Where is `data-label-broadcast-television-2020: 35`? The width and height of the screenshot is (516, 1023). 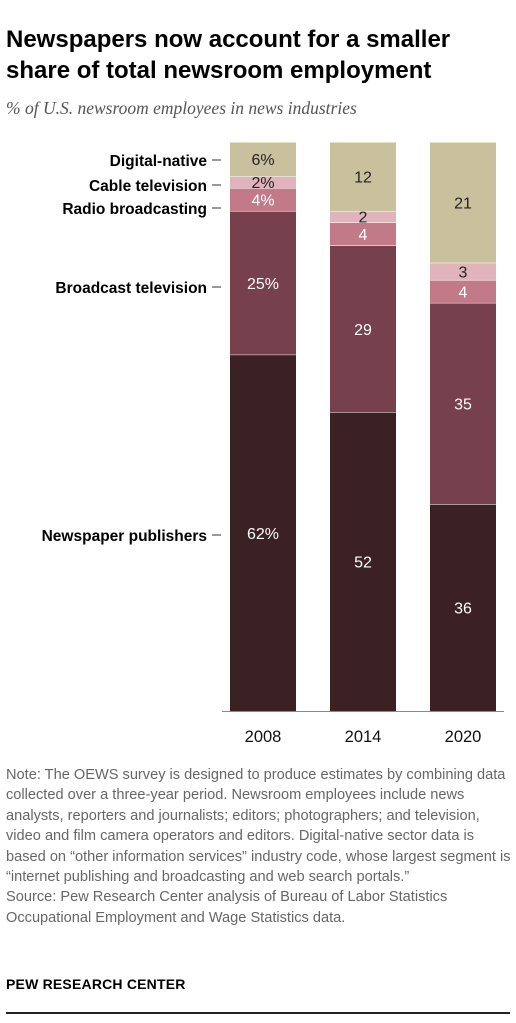 data-label-broadcast-television-2020: 35 is located at coordinates (463, 405).